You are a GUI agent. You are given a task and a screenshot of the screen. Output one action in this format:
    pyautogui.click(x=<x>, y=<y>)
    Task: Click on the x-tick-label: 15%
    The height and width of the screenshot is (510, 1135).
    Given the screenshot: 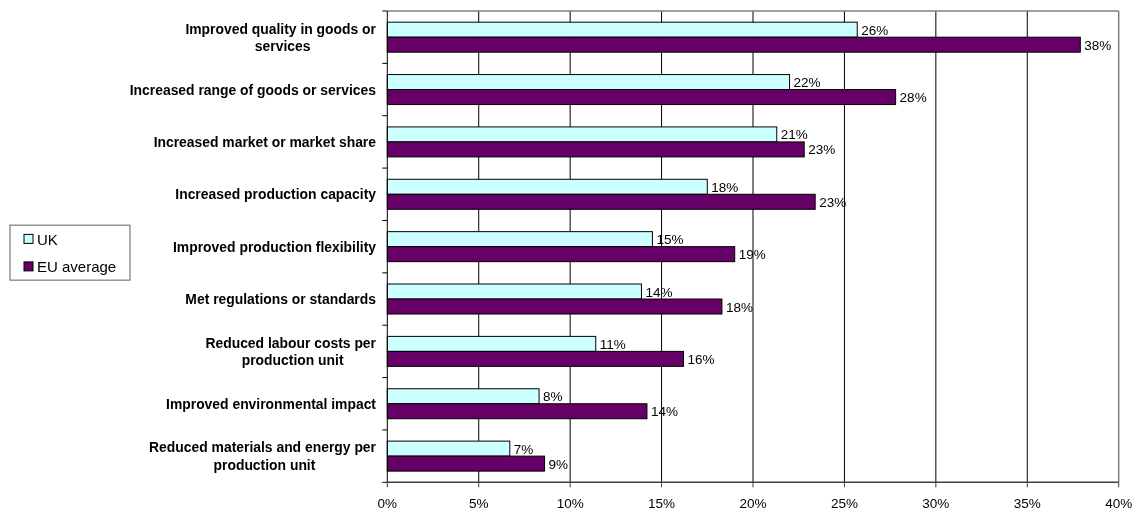 What is the action you would take?
    pyautogui.click(x=662, y=502)
    